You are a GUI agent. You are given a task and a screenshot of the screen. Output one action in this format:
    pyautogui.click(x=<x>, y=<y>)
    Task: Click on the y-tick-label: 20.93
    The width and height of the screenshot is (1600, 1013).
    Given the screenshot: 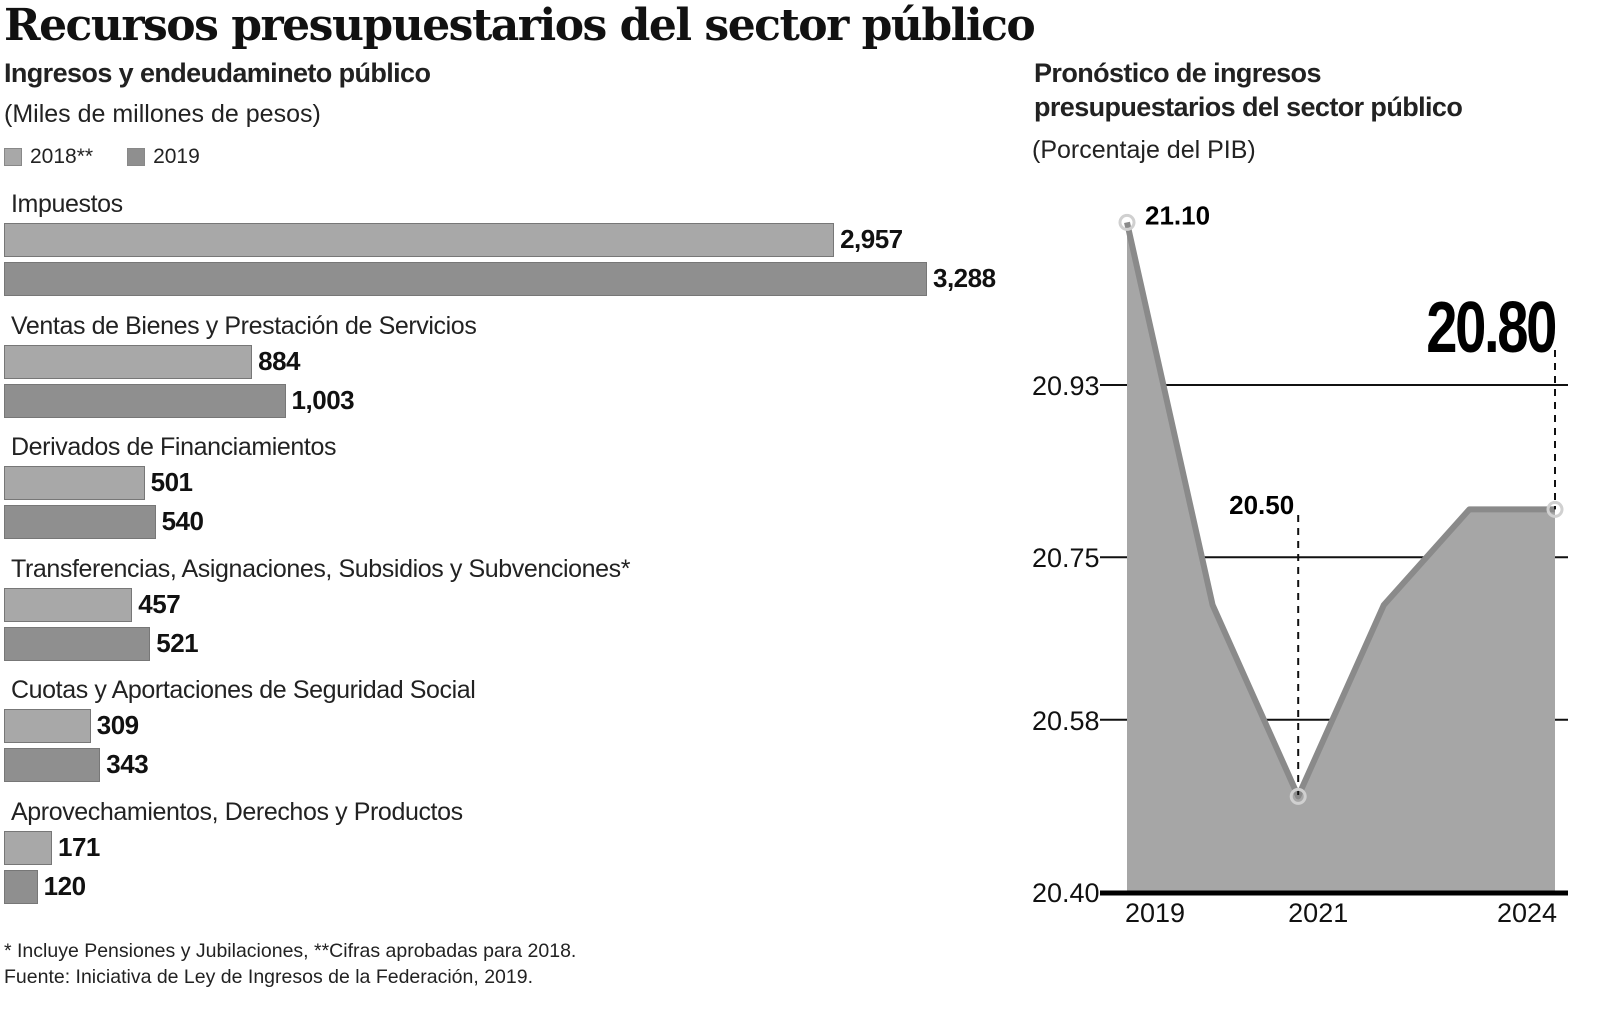 What is the action you would take?
    pyautogui.click(x=1066, y=386)
    